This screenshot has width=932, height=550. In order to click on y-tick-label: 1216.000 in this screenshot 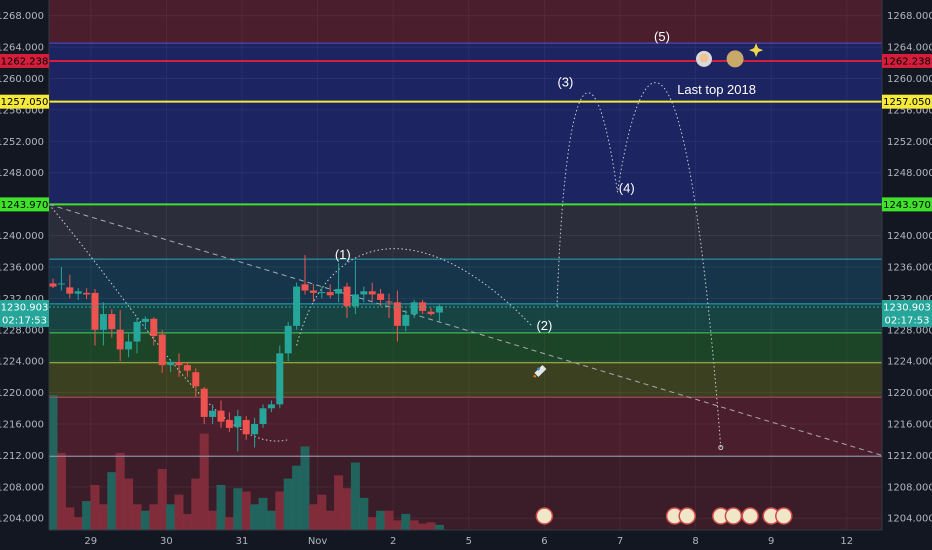, I will do `click(22, 425)`.